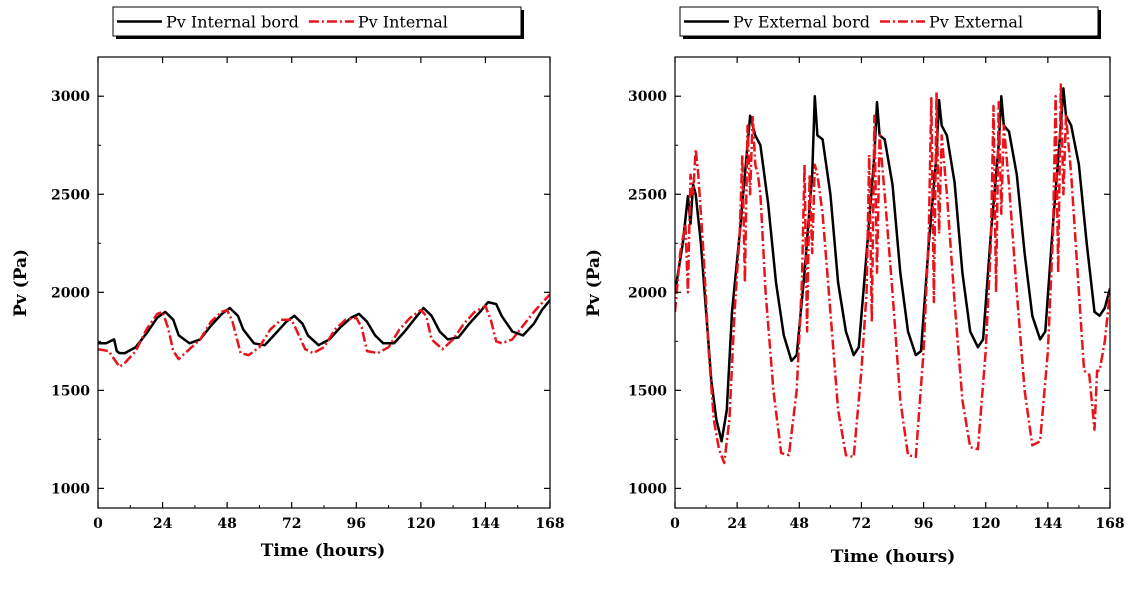 The image size is (1133, 590). I want to click on chart-internal-series-main-line, so click(324, 331).